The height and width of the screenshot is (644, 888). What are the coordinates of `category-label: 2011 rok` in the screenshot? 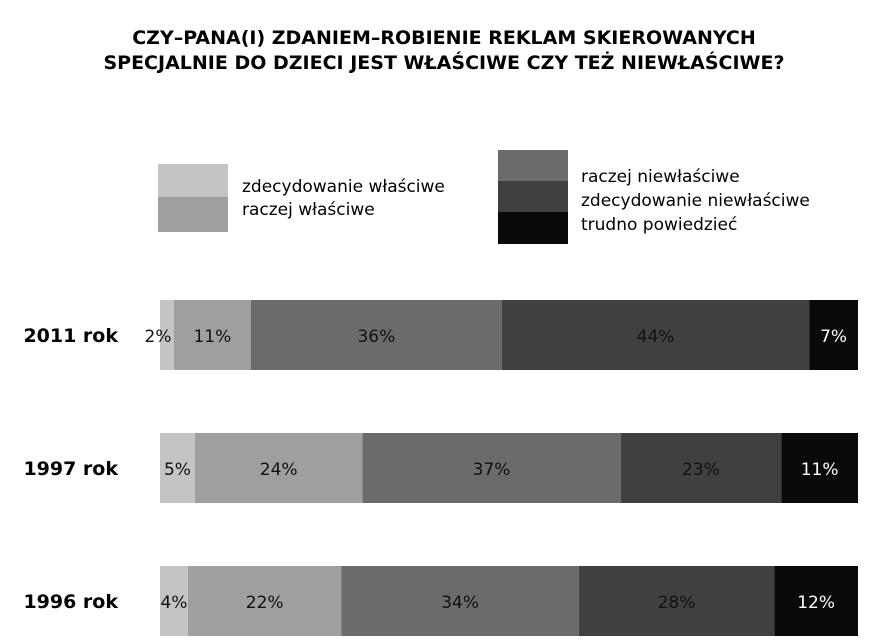 It's located at (70, 336).